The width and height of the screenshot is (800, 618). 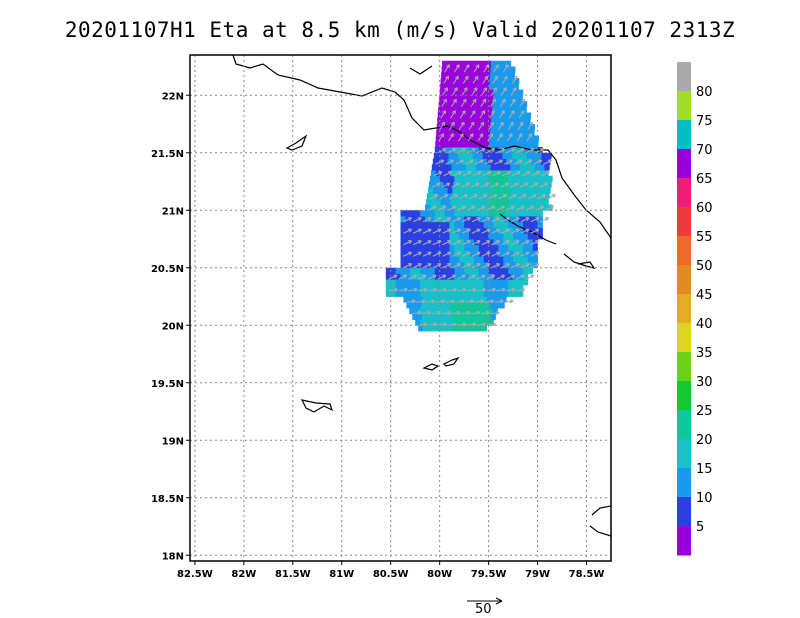 What do you see at coordinates (243, 574) in the screenshot?
I see `x-tick-label: 82W` at bounding box center [243, 574].